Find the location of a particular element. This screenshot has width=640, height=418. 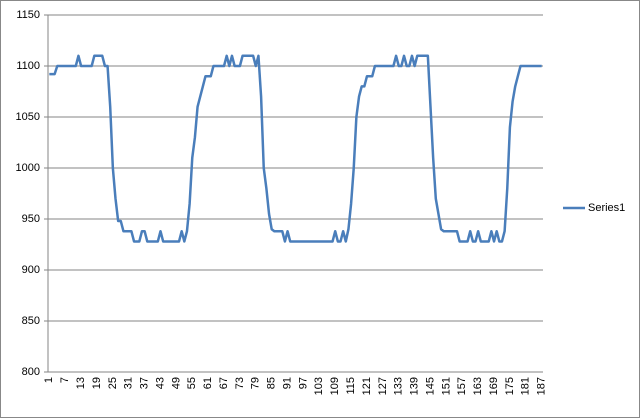

x-tick-label: 151 is located at coordinates (446, 386).